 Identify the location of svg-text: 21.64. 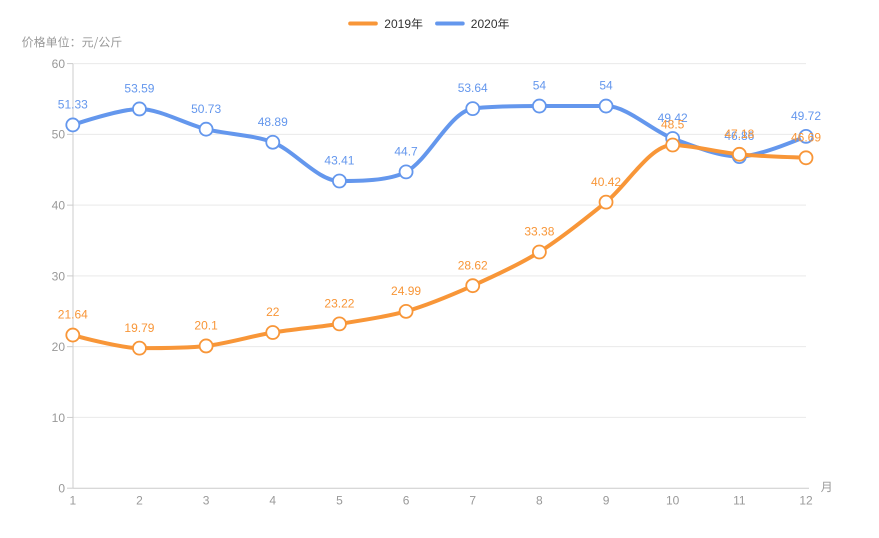
(73, 315).